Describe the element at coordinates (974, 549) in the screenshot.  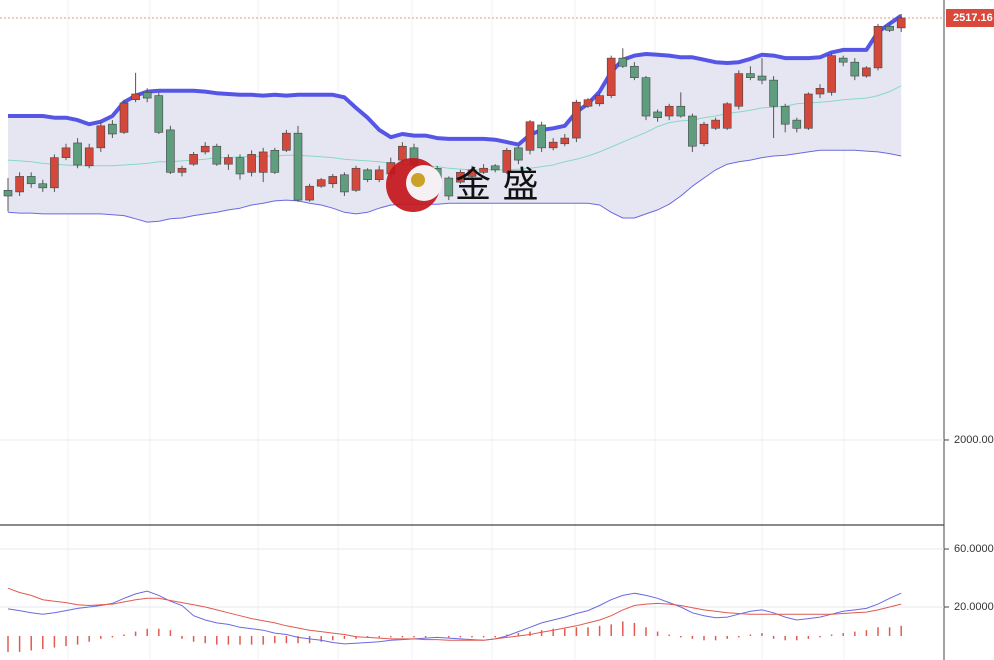
I see `y-tick-label: 60.0000` at that location.